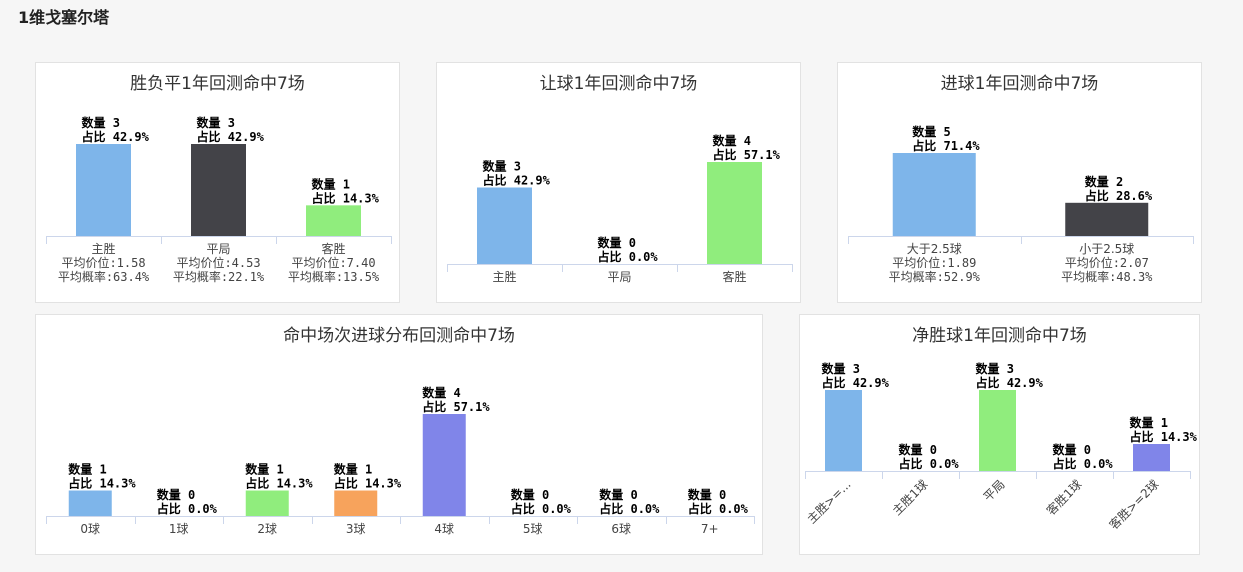 This screenshot has height=572, width=1243. I want to click on x-tick-label: 6球, so click(621, 529).